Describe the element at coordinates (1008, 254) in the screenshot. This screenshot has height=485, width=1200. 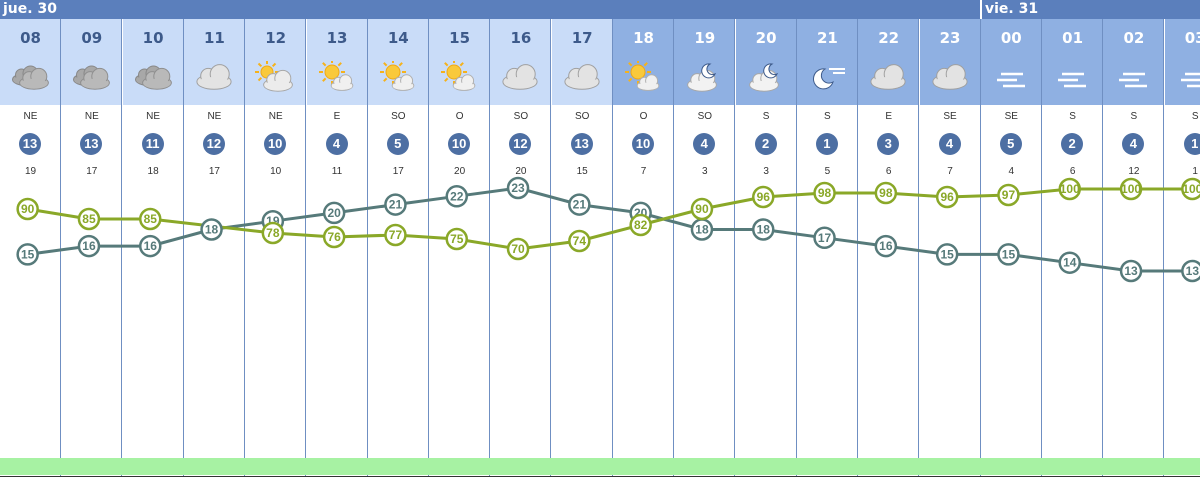
I see `temperature-point: 15` at that location.